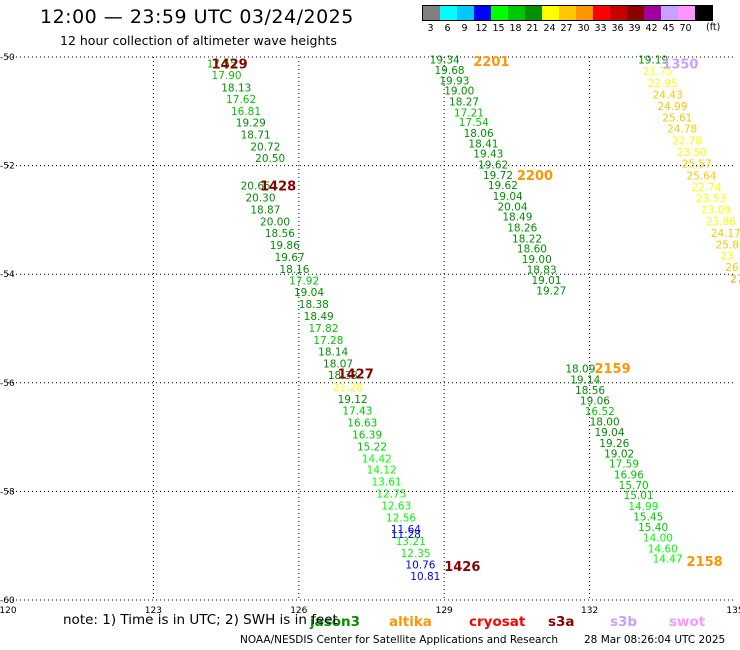 The height and width of the screenshot is (650, 740). I want to click on y-tick-label-1: -52, so click(7, 167).